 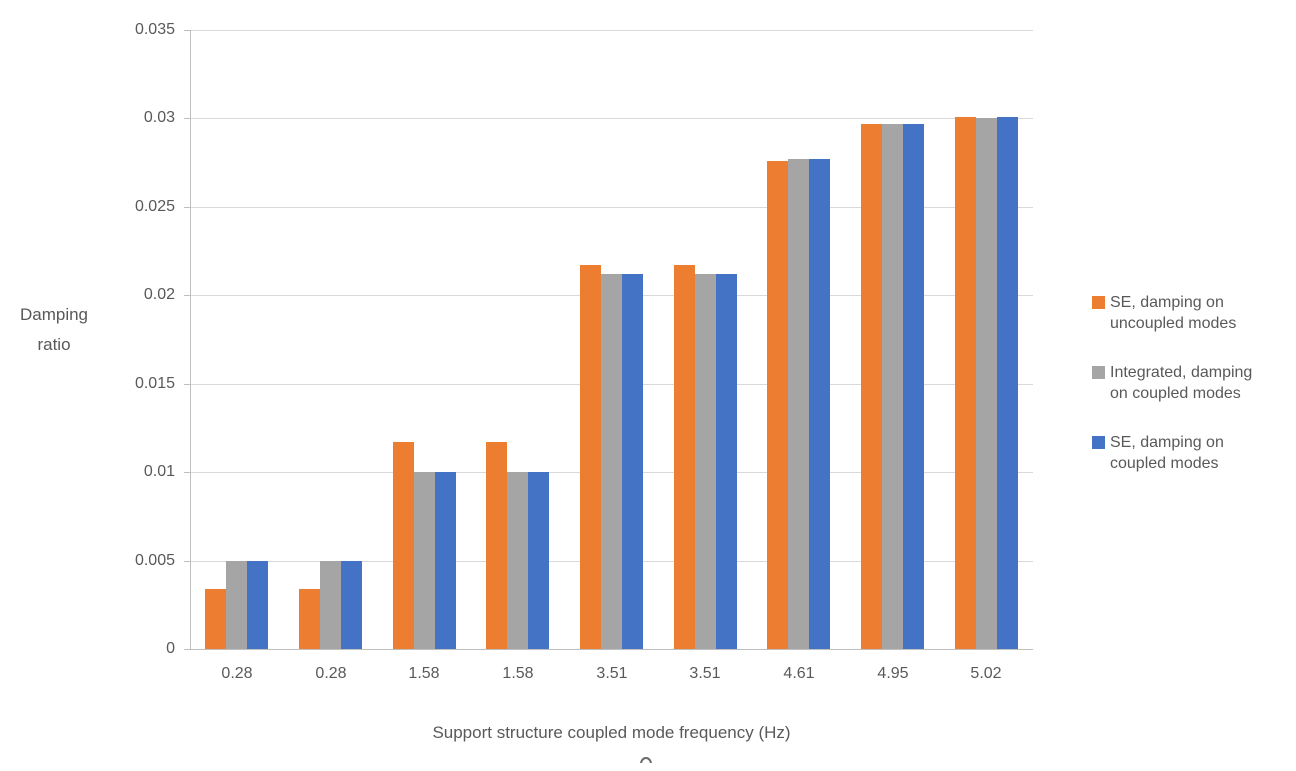 What do you see at coordinates (215, 619) in the screenshot?
I see `bar-series1-group1` at bounding box center [215, 619].